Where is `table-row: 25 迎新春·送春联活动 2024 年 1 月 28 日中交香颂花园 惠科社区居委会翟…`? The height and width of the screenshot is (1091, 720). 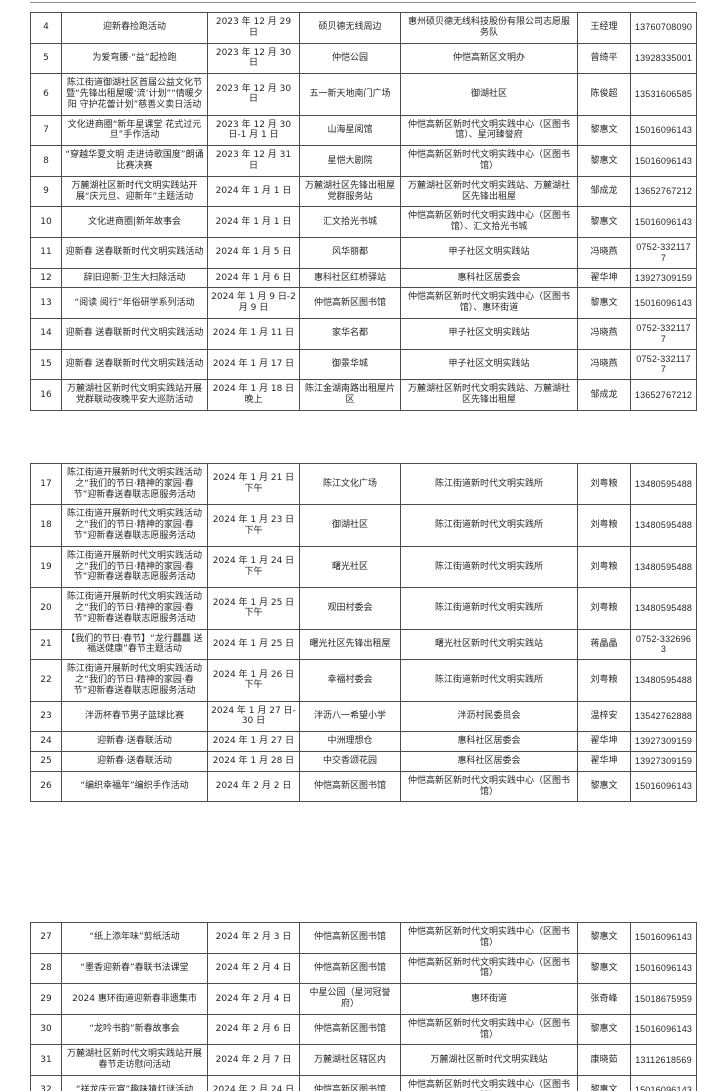
table-row: 25 迎新春·送春联活动 2024 年 1 月 28 日中交香颂花园 惠科社区居委会翟… is located at coordinates (363, 761).